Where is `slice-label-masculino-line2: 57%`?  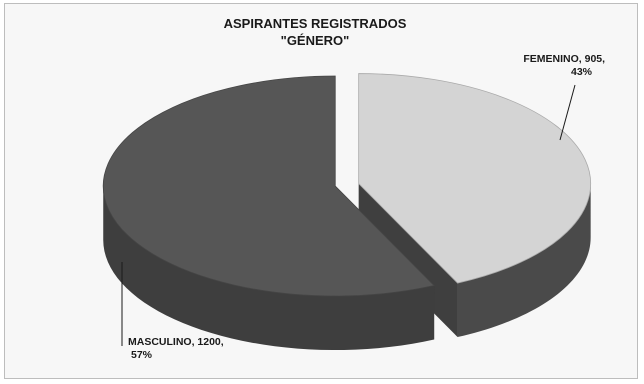 slice-label-masculino-line2: 57% is located at coordinates (142, 355).